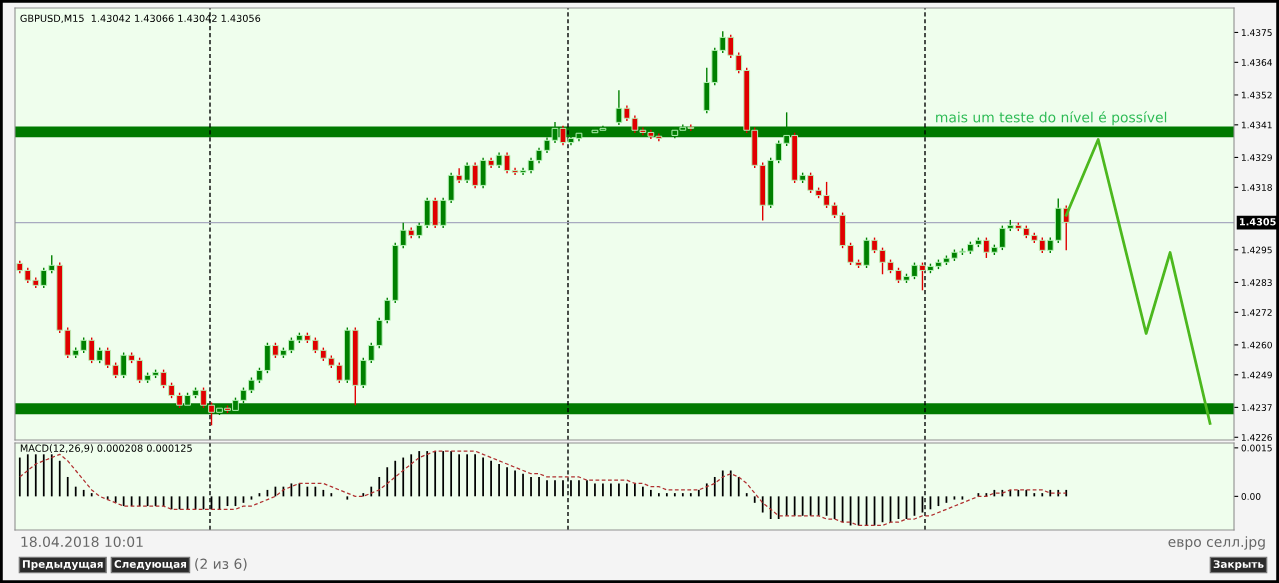 Image resolution: width=1279 pixels, height=583 pixels. Describe the element at coordinates (1256, 345) in the screenshot. I see `y-tick-label: 1.4260` at that location.